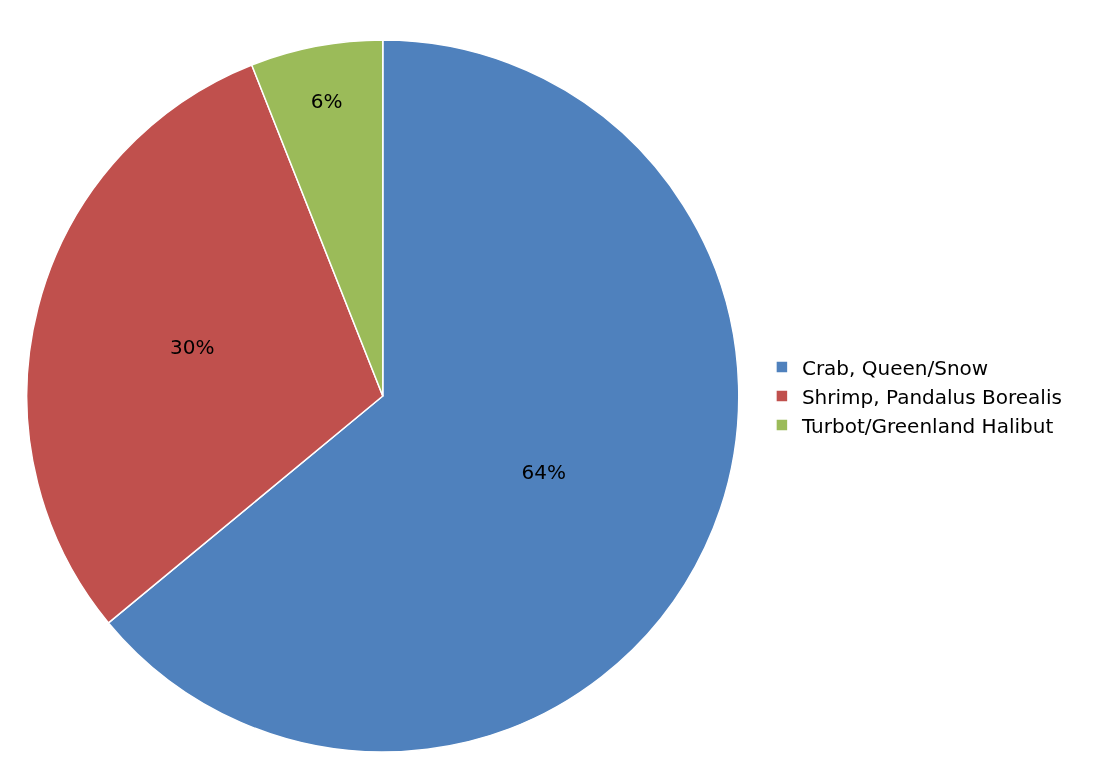 Image resolution: width=1103 pixels, height=782 pixels. What do you see at coordinates (544, 471) in the screenshot?
I see `data-label: 64%` at bounding box center [544, 471].